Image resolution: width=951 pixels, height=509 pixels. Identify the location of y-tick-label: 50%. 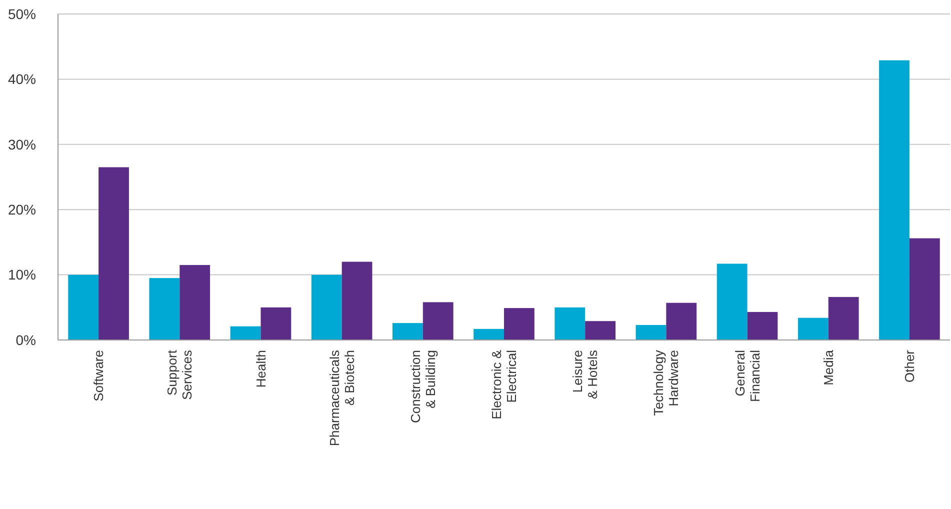
(22, 14).